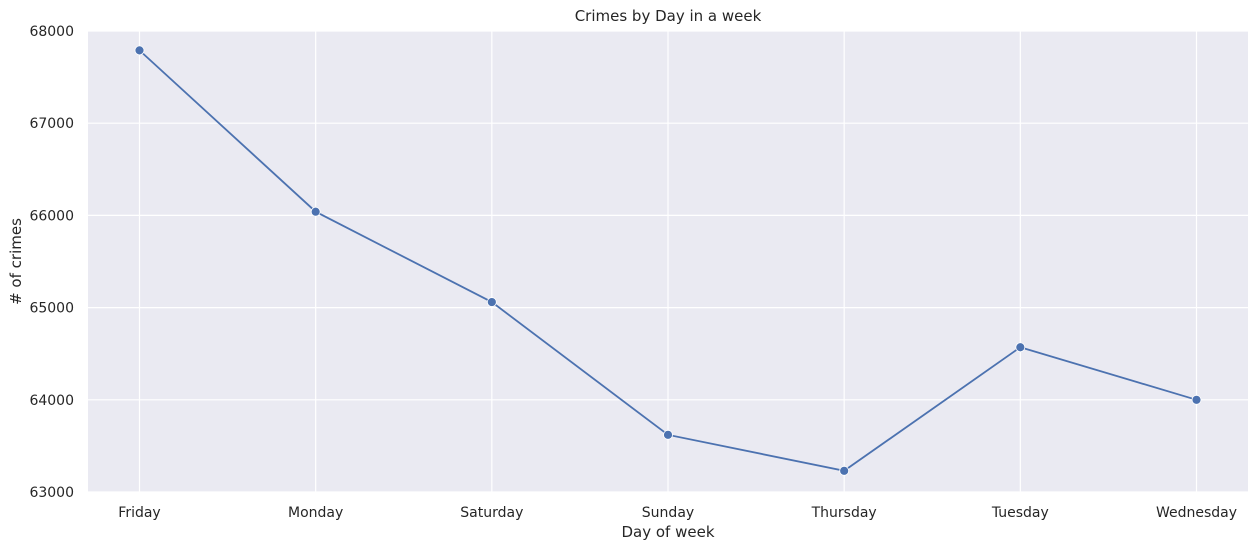  What do you see at coordinates (1020, 513) in the screenshot?
I see `x-tick-label: Tuesday` at bounding box center [1020, 513].